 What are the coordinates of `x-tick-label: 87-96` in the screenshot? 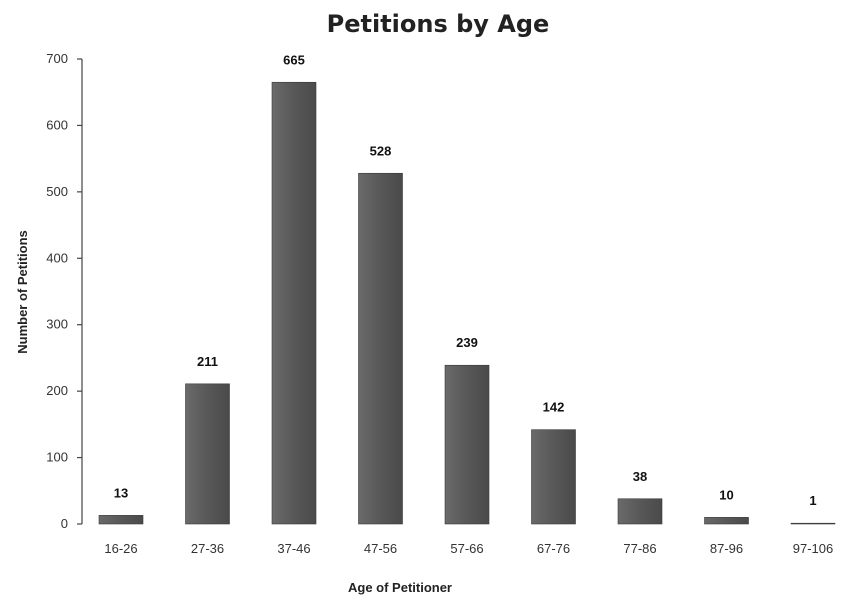 It's located at (726, 548).